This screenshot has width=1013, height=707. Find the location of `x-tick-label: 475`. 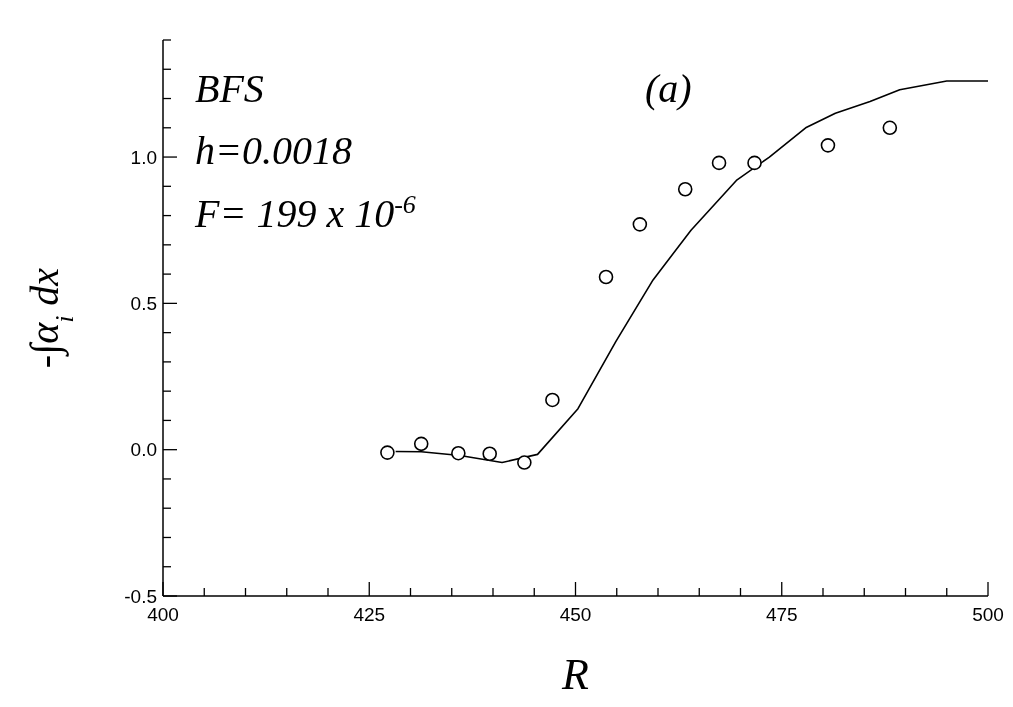

x-tick-label: 475 is located at coordinates (781, 614).